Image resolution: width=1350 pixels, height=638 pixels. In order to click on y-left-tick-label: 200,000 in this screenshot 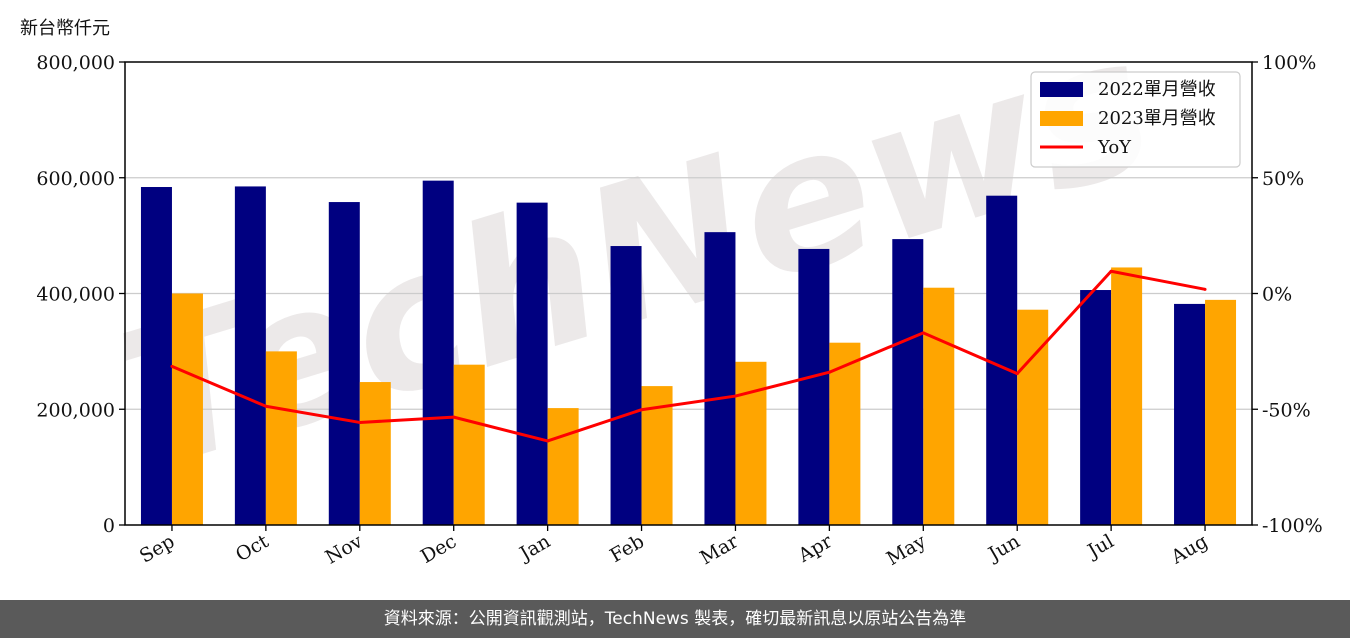, I will do `click(75, 410)`.